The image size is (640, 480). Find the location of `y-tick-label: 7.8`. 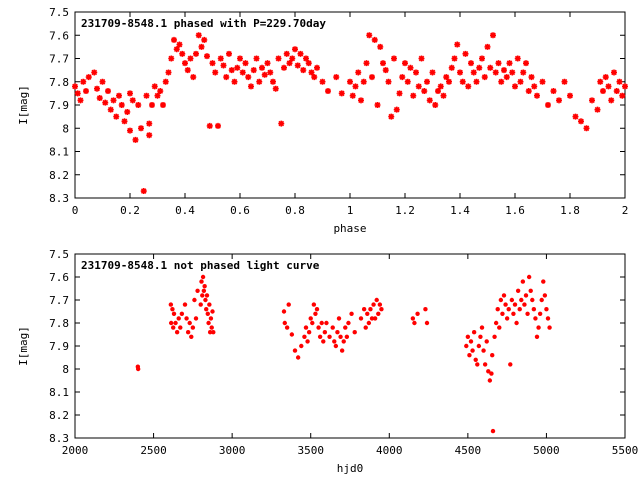

y-tick-label: 7.8 is located at coordinates (59, 82).